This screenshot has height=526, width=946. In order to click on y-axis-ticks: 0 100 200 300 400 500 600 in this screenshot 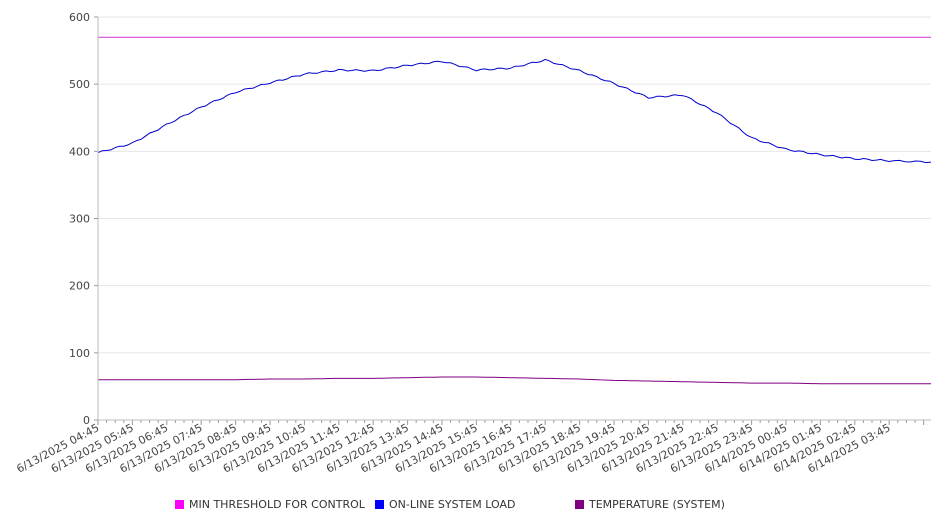, I will do `click(83, 219)`.